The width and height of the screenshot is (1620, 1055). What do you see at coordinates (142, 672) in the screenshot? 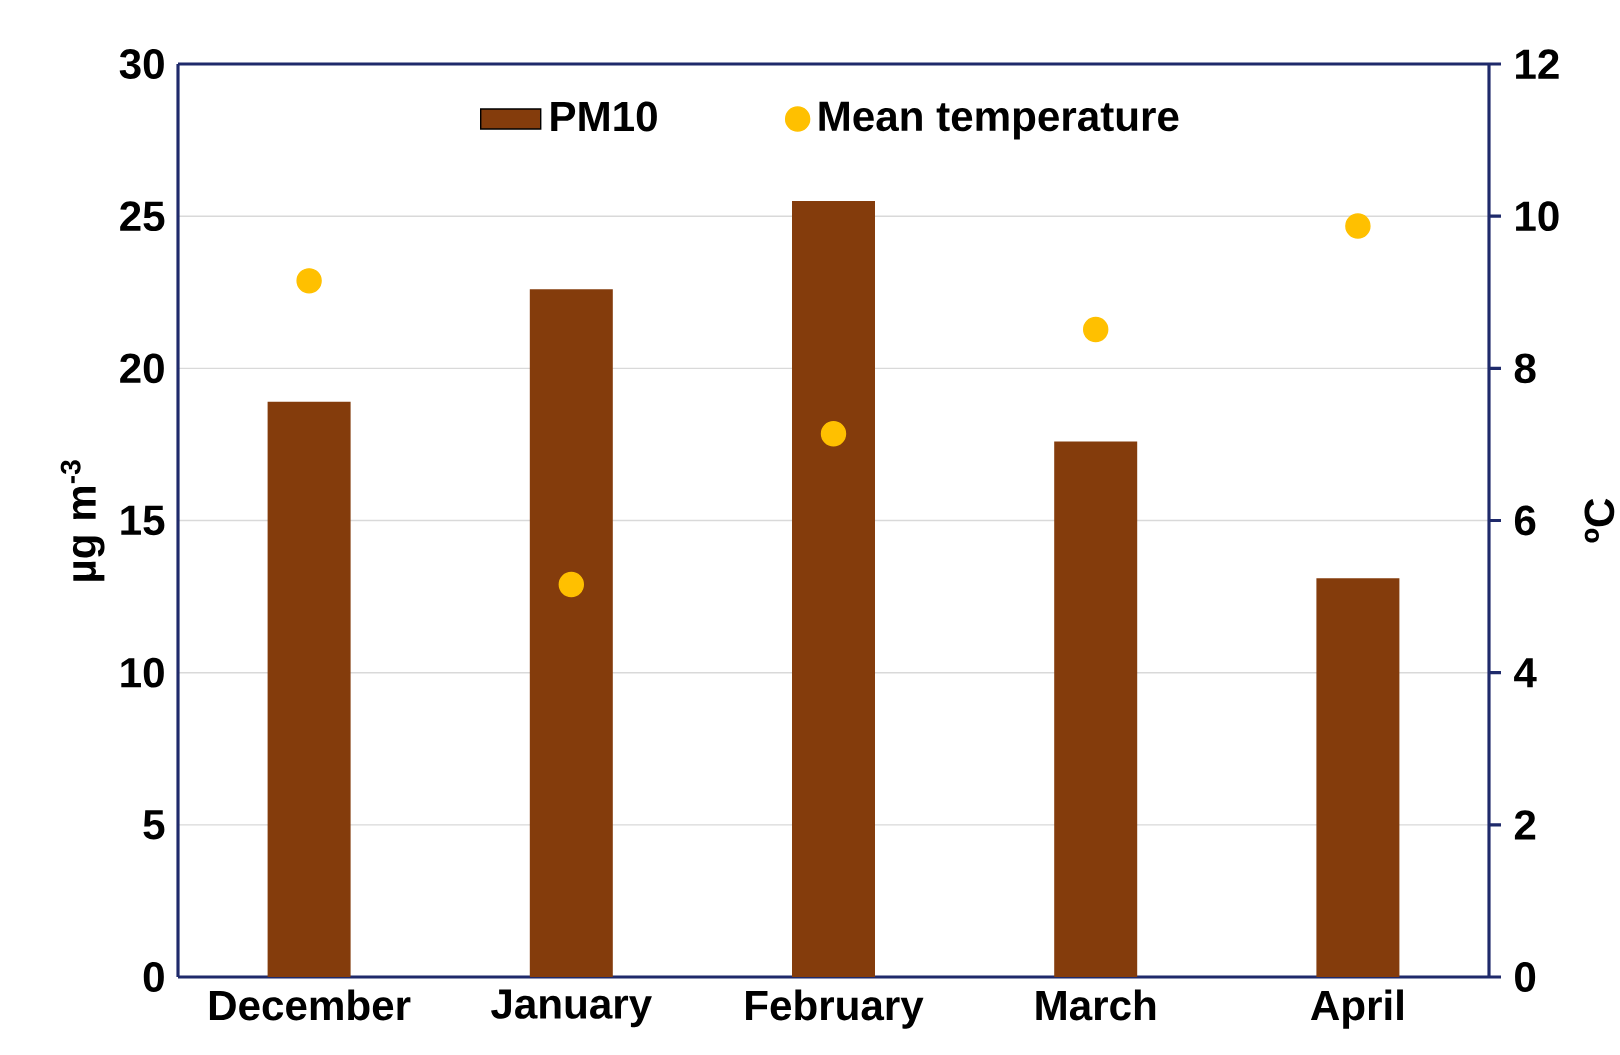
I see `y-tick-label: 10` at bounding box center [142, 672].